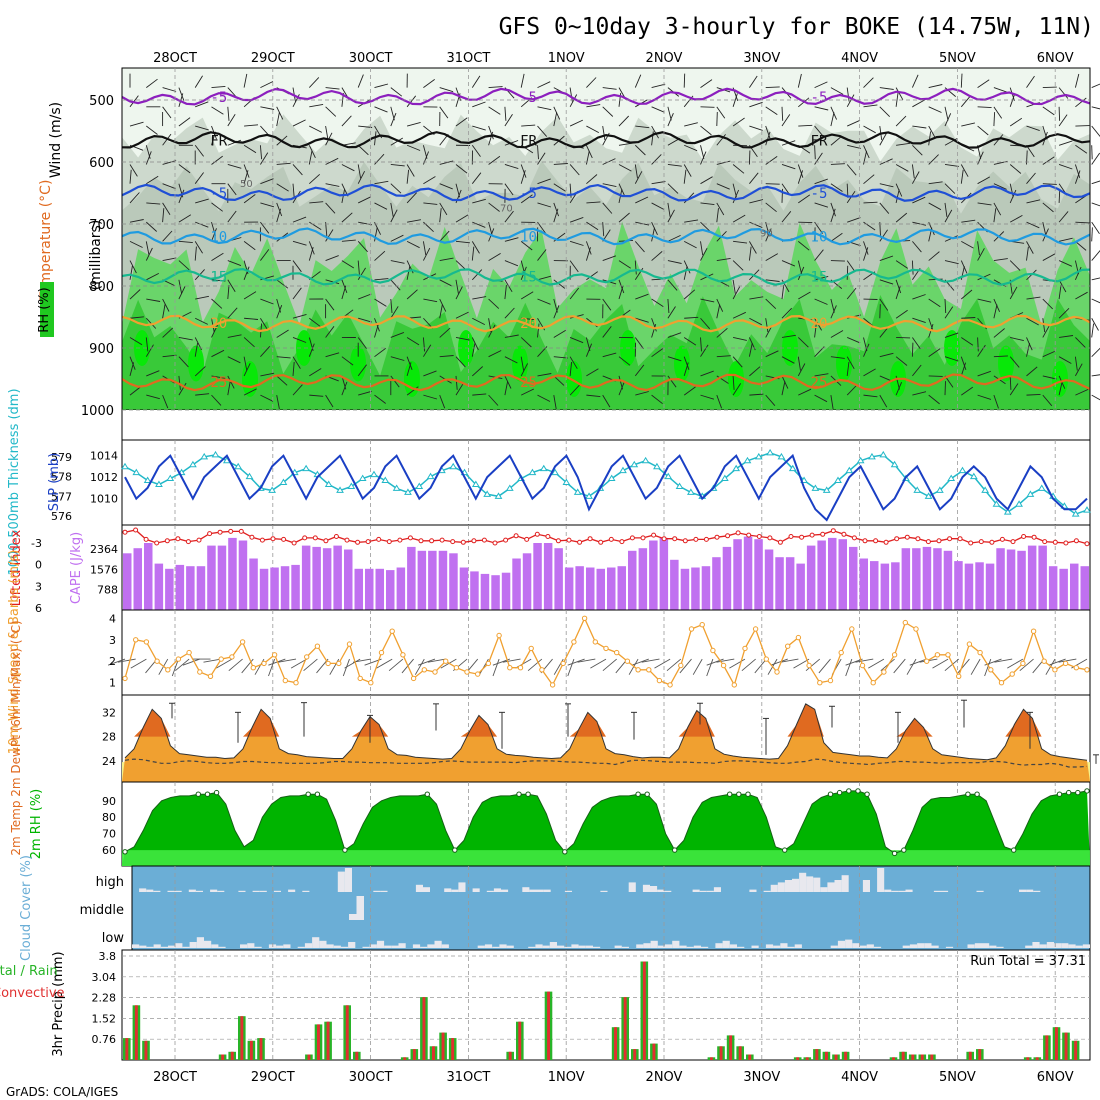 This screenshot has height=1100, width=1100. I want to click on dewpoint-line, so click(606, 763).